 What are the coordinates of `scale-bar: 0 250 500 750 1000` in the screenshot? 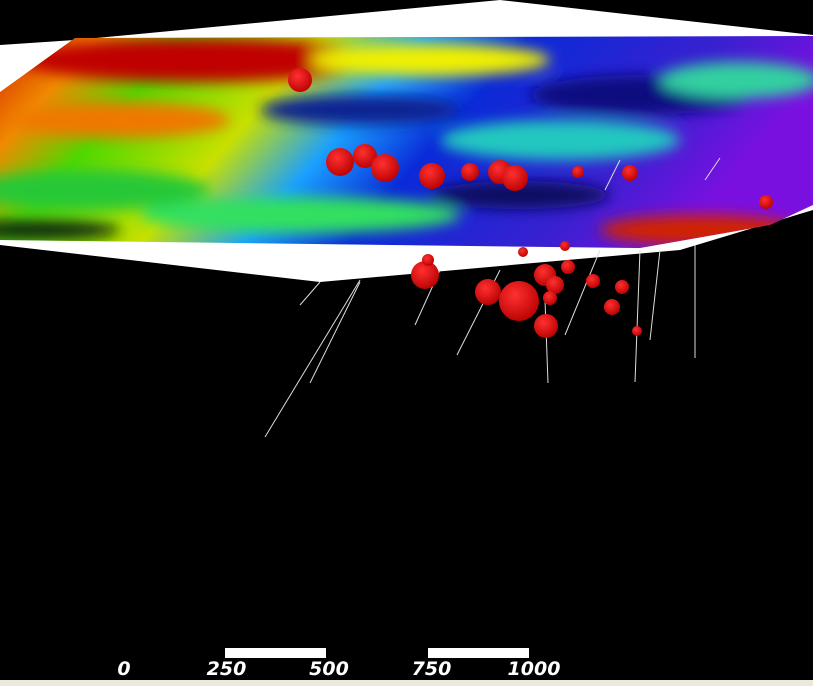 It's located at (338, 669).